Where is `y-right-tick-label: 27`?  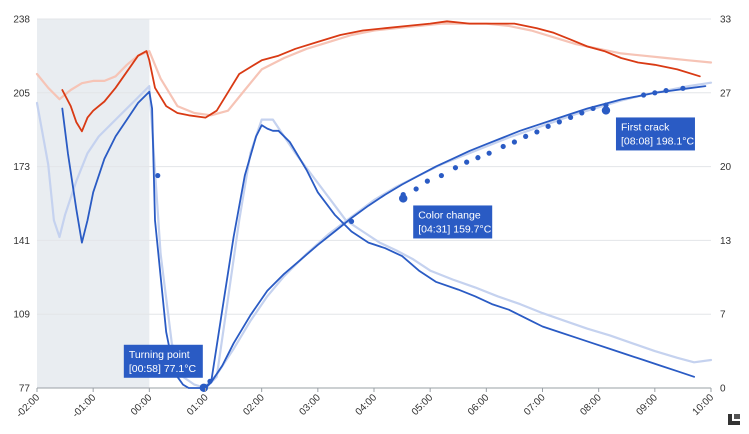 y-right-tick-label: 27 is located at coordinates (726, 93).